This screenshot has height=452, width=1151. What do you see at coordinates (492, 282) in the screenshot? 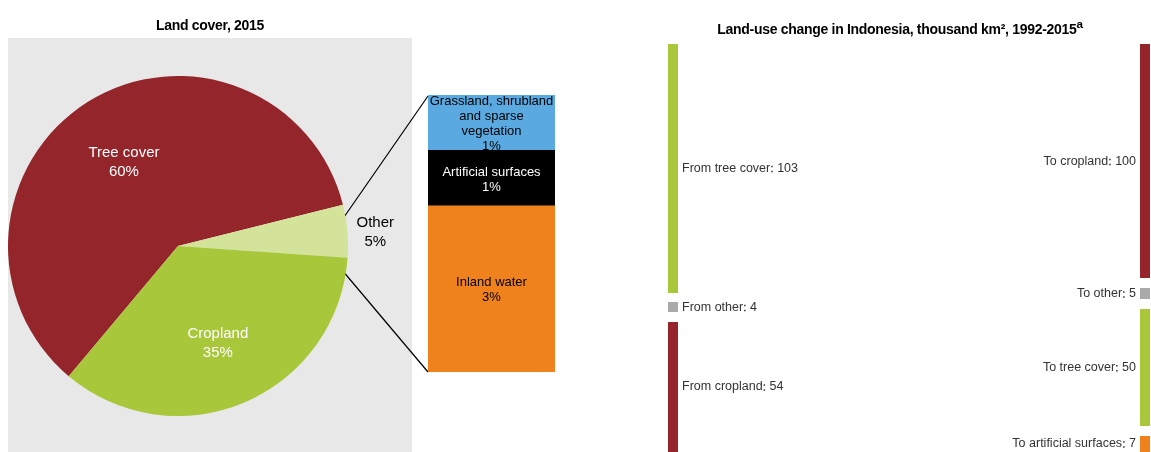
I see `series-label: Inland water` at bounding box center [492, 282].